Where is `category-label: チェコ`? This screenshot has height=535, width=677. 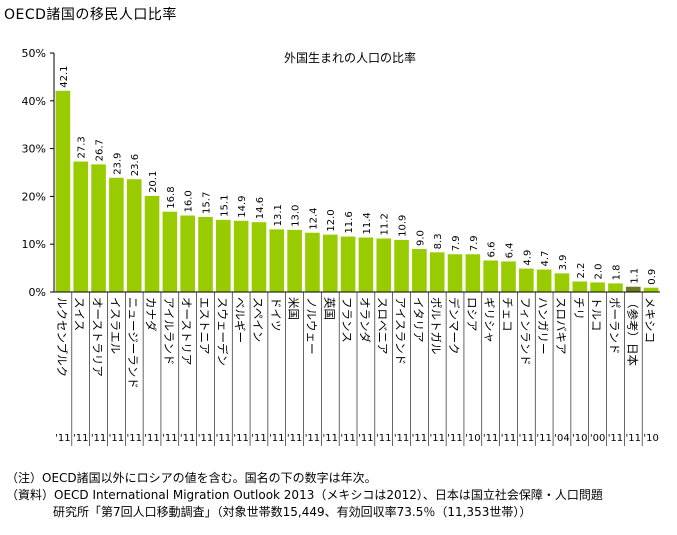
category-label: チェコ is located at coordinates (508, 314).